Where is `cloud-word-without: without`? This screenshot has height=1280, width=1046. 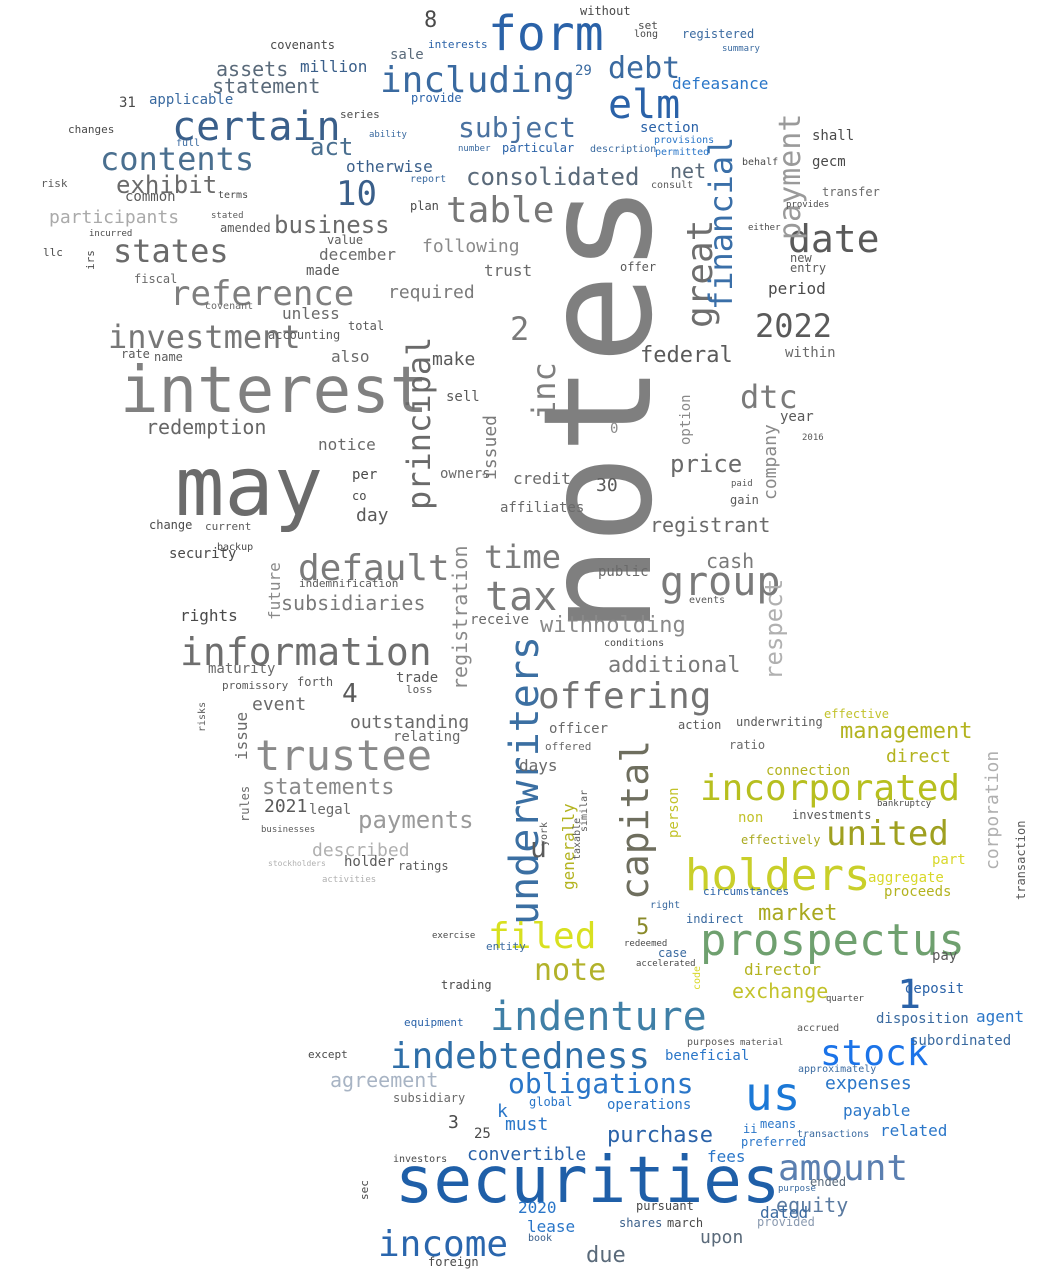 cloud-word-without: without is located at coordinates (605, 11).